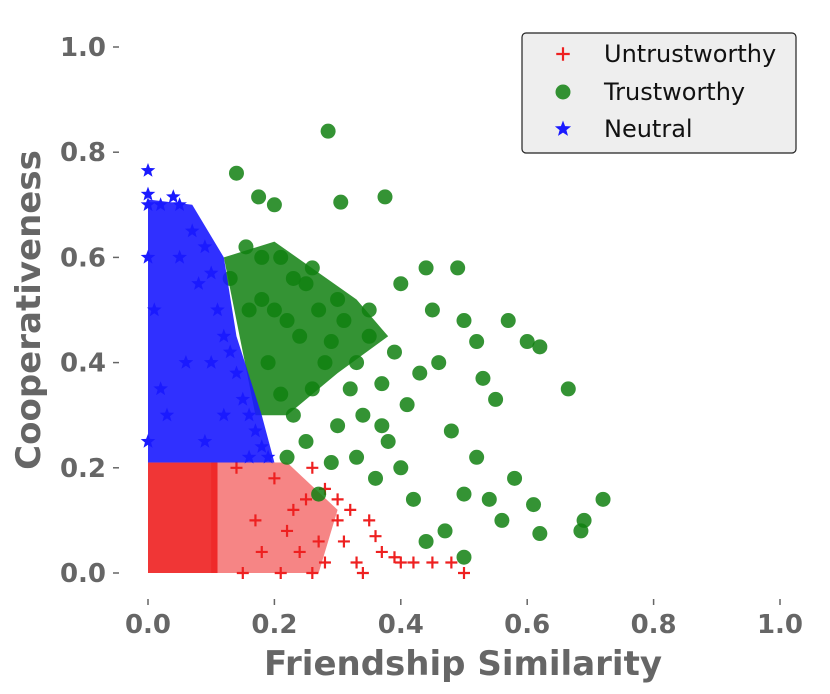 The image size is (830, 694). What do you see at coordinates (83, 574) in the screenshot?
I see `y-tick-label: 0.0` at bounding box center [83, 574].